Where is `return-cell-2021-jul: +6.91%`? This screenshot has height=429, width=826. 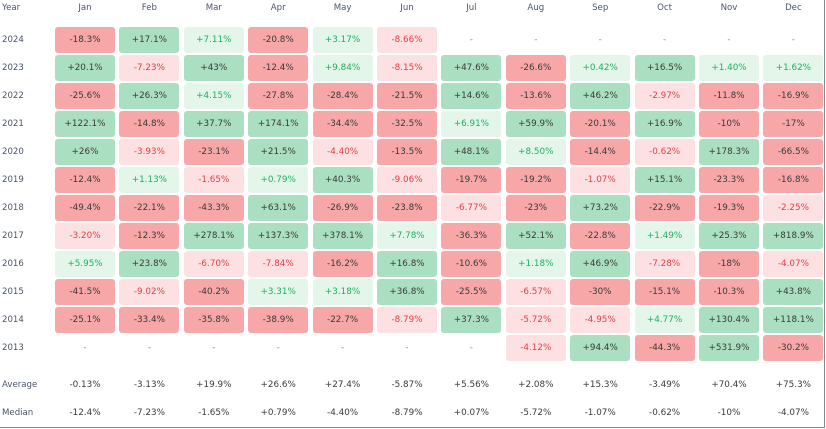 return-cell-2021-jul: +6.91% is located at coordinates (471, 124).